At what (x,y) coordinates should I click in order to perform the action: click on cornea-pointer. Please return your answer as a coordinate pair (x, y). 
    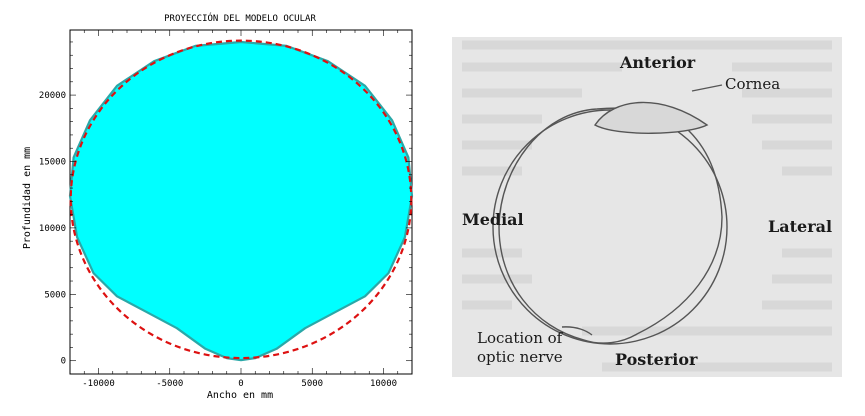
    Looking at the image, I should click on (707, 88).